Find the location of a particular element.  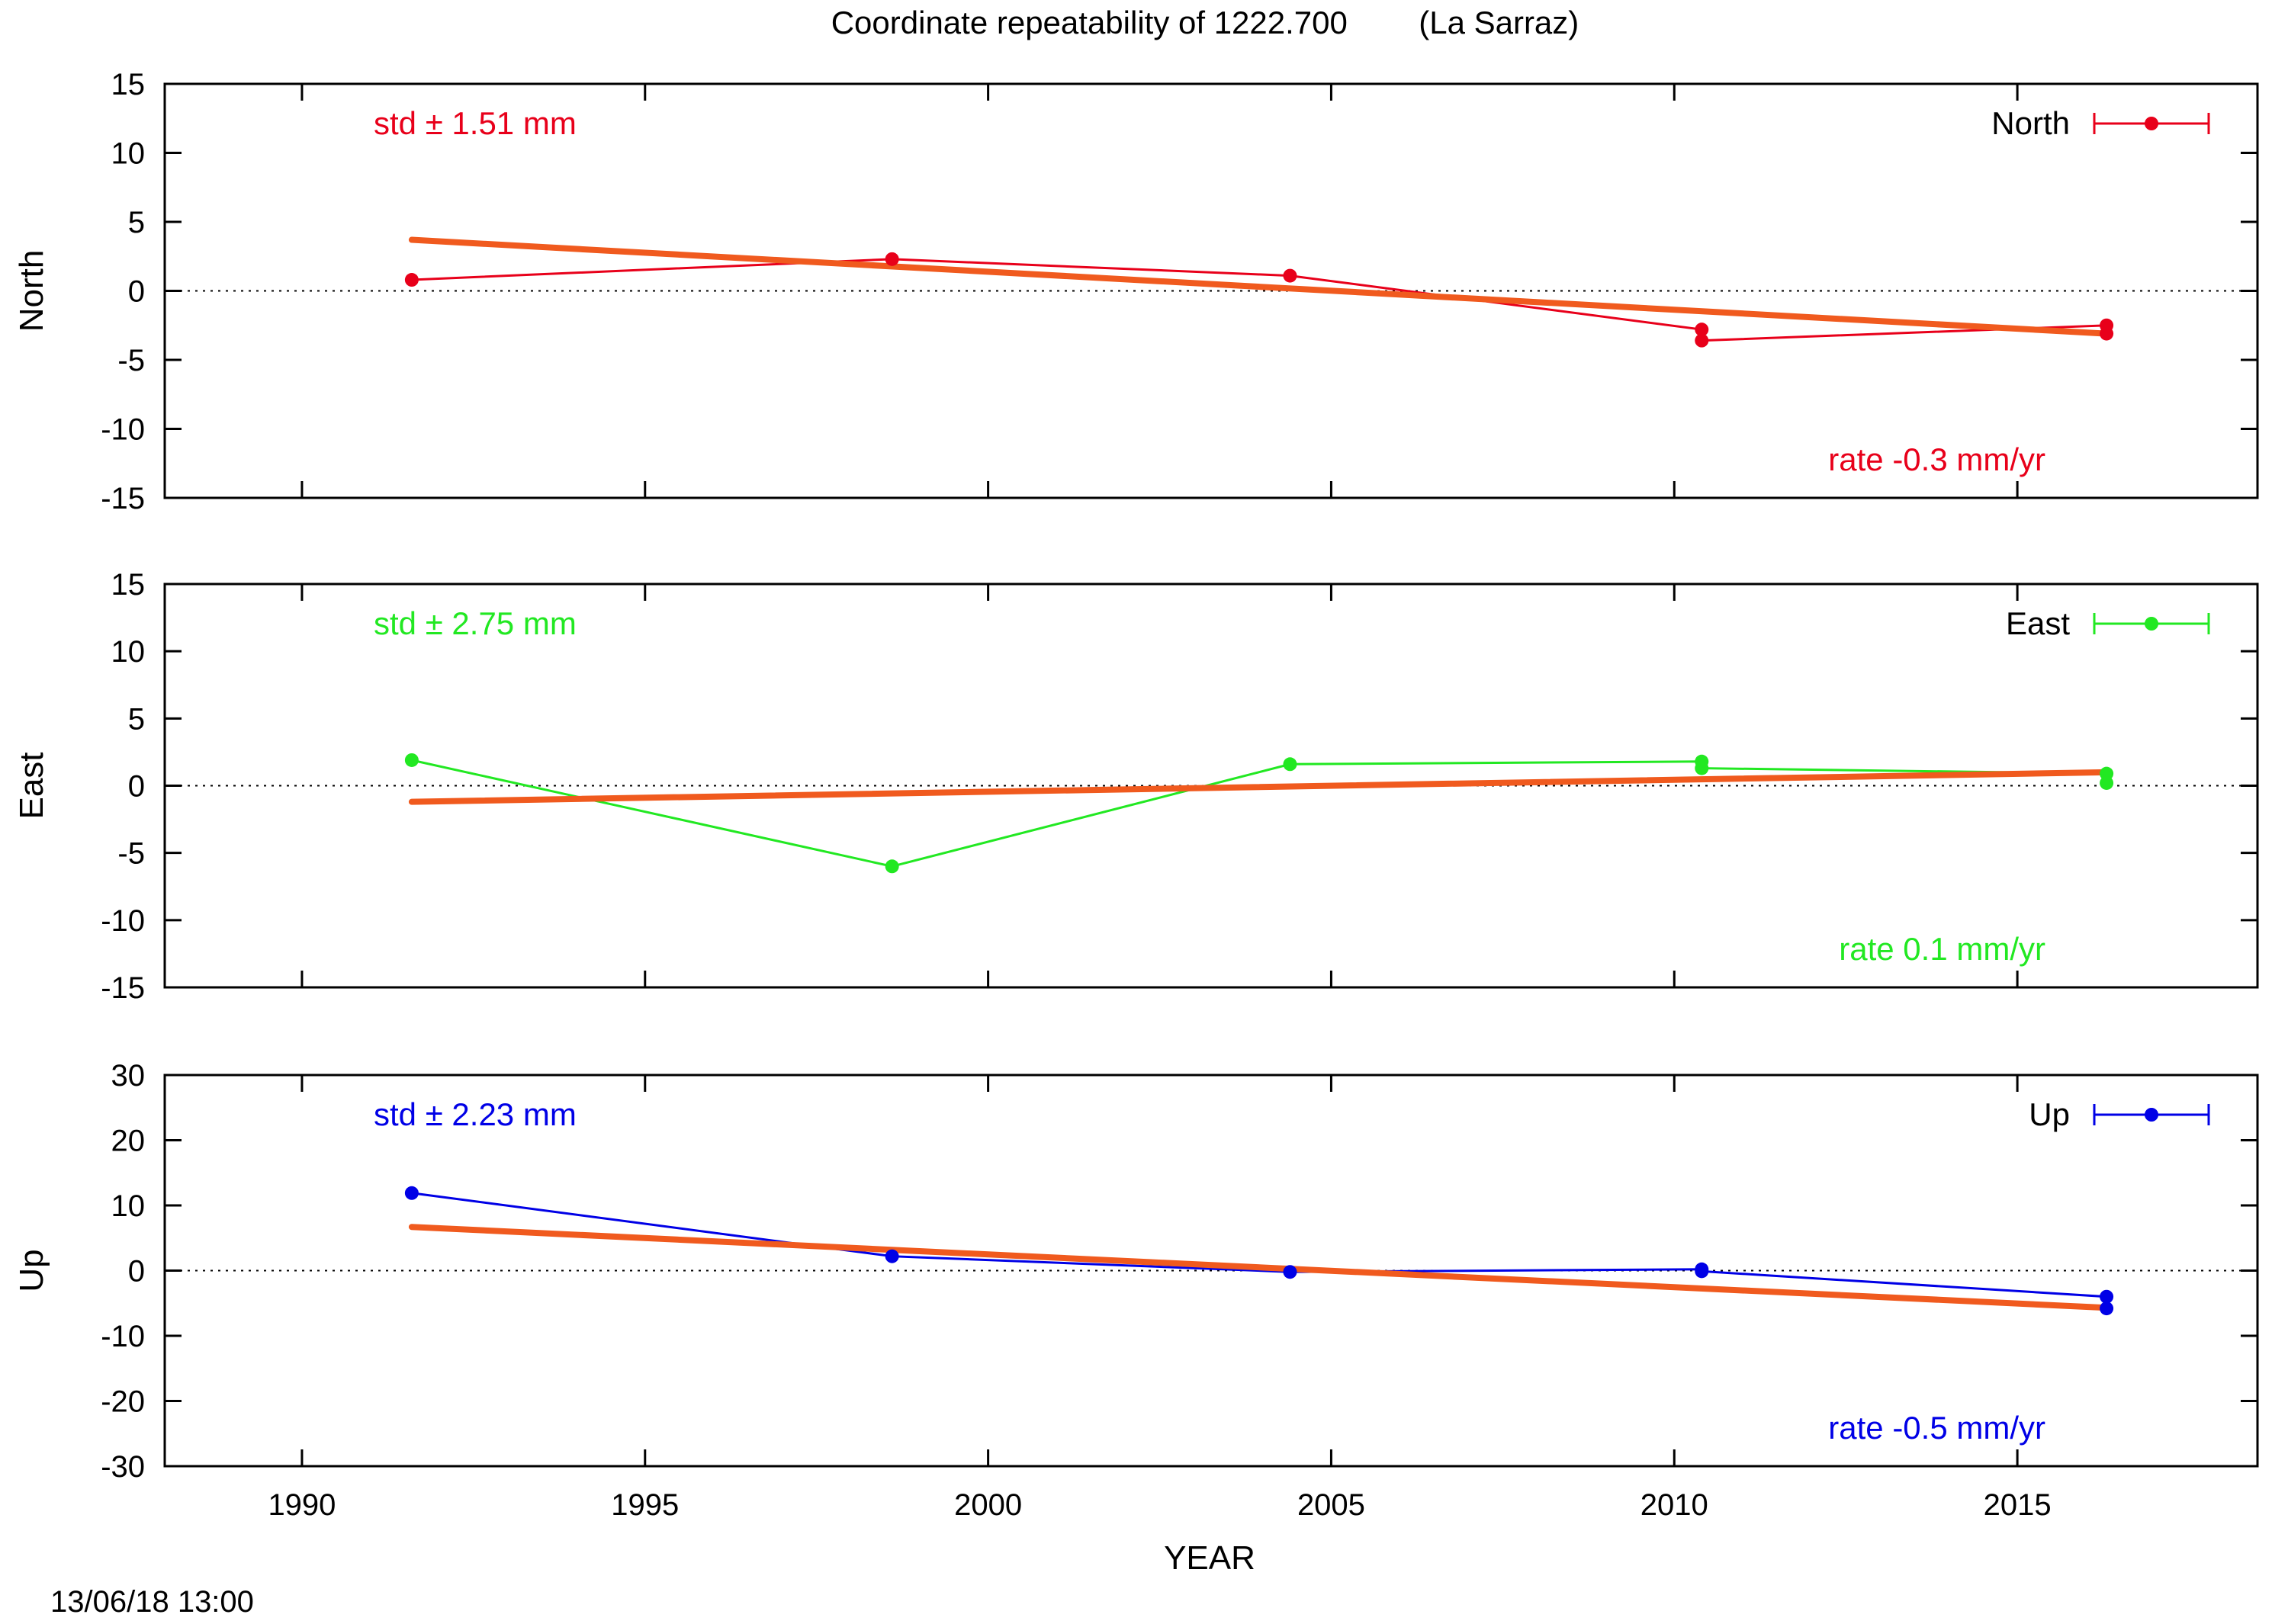

x-tick-label: 2015 is located at coordinates (2018, 1505).